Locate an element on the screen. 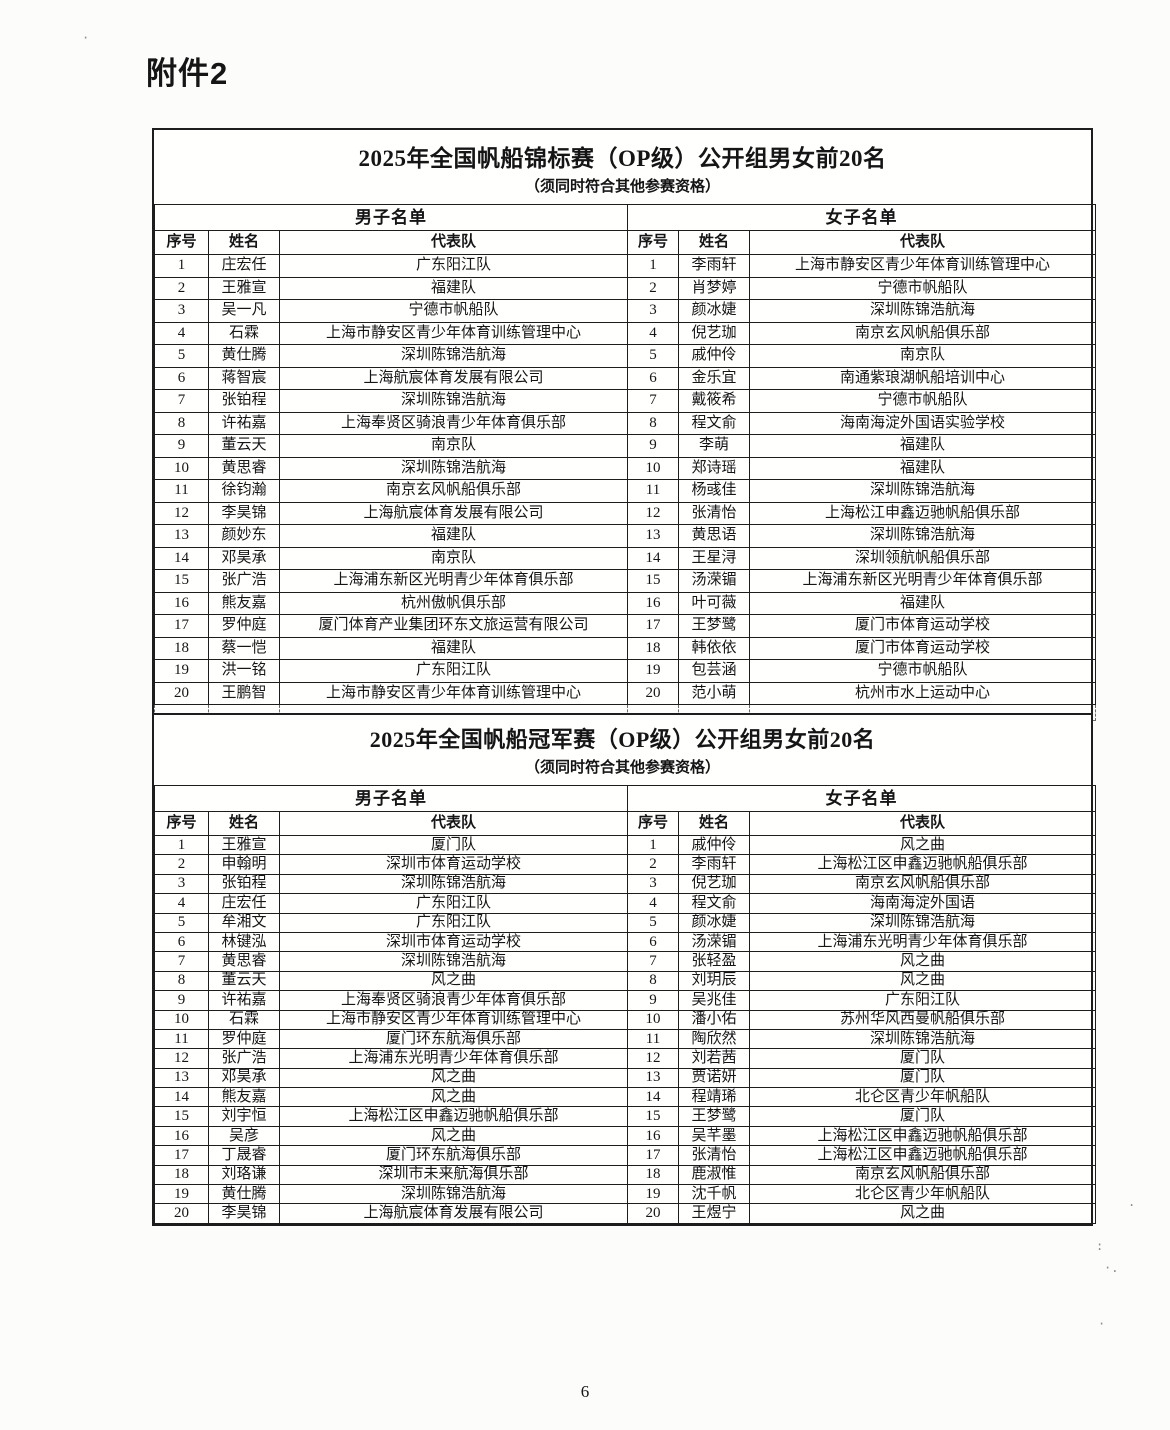 This screenshot has height=1430, width=1170. name-cell: 黄仕腾 is located at coordinates (244, 356).